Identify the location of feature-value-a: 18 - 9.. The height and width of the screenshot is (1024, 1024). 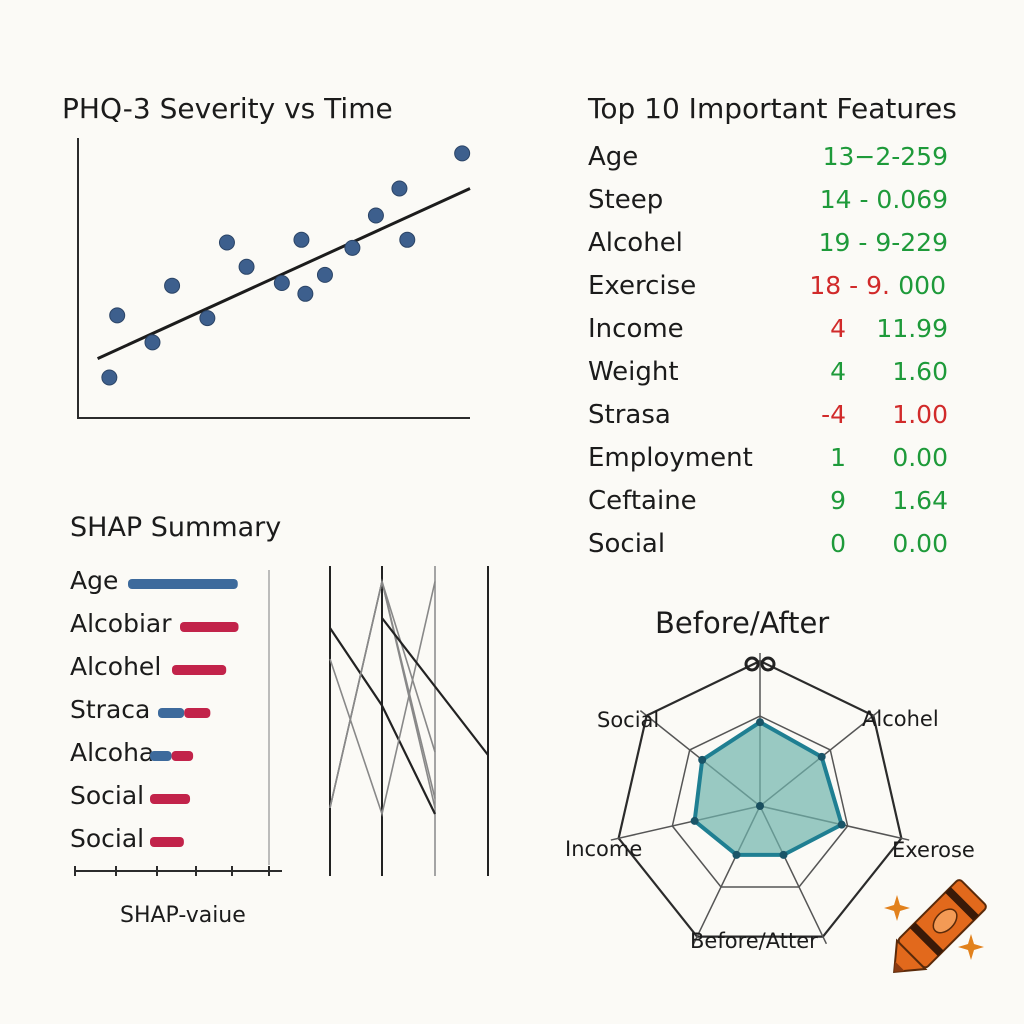
(849, 285).